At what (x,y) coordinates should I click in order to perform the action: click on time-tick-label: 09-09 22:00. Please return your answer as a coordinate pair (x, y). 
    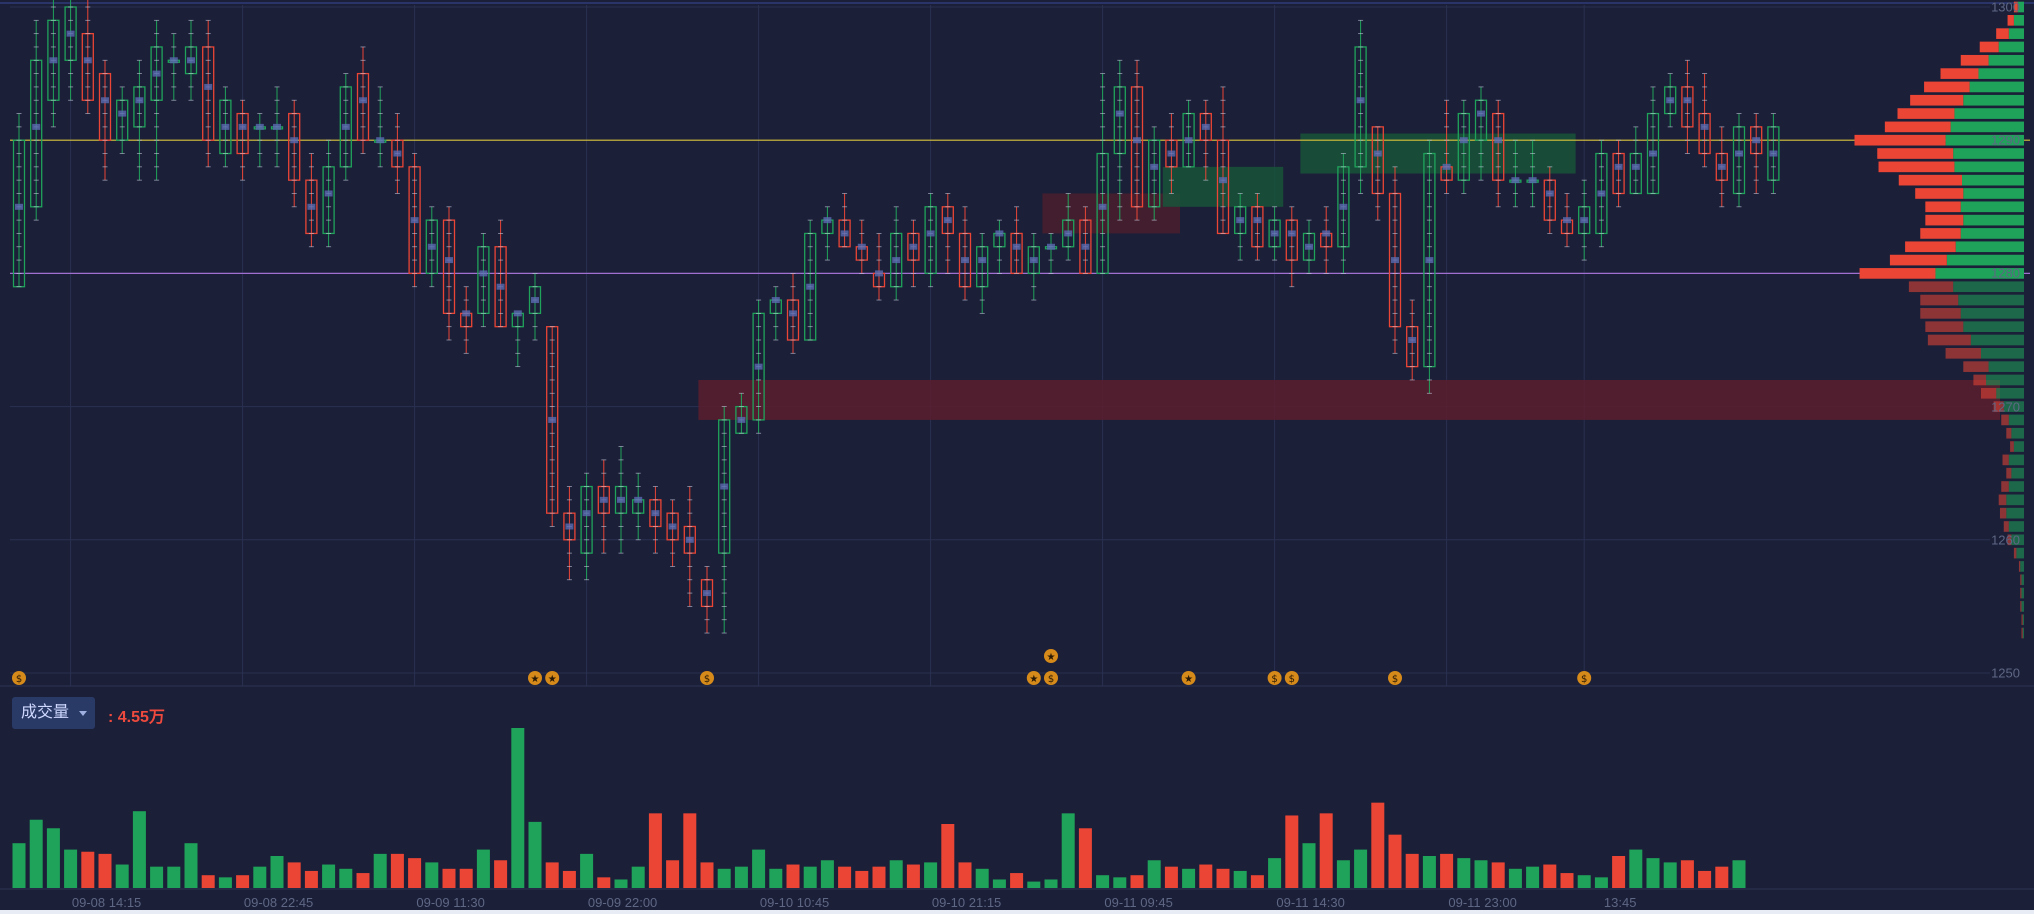
    Looking at the image, I should click on (622, 902).